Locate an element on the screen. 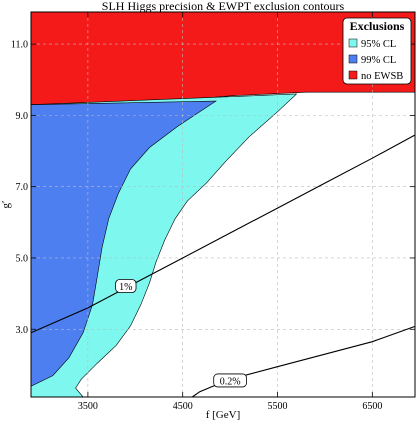 Image resolution: width=416 pixels, height=421 pixels. legend: Exclusions 95% CL 99% CL no EWSB is located at coordinates (377, 51).